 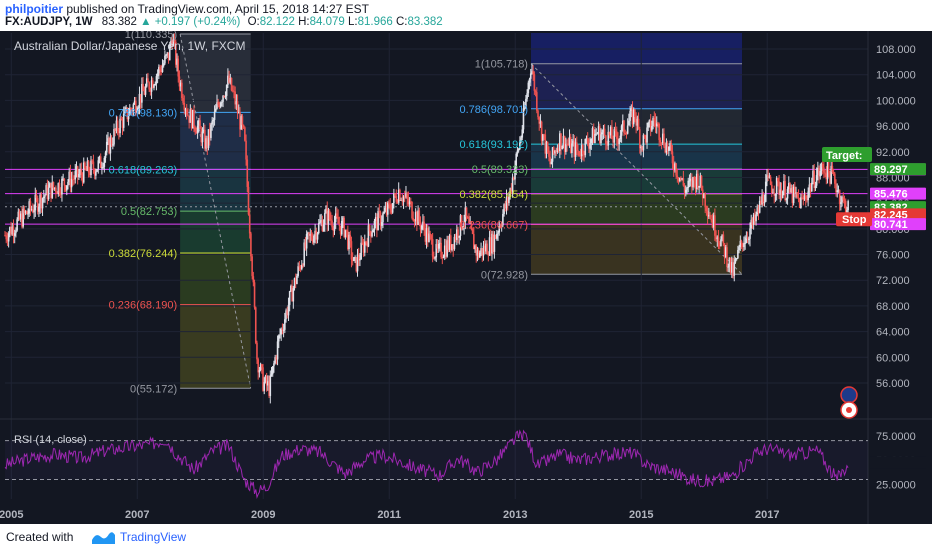 I want to click on fib-level-label: 0.618(89.263), so click(x=143, y=170).